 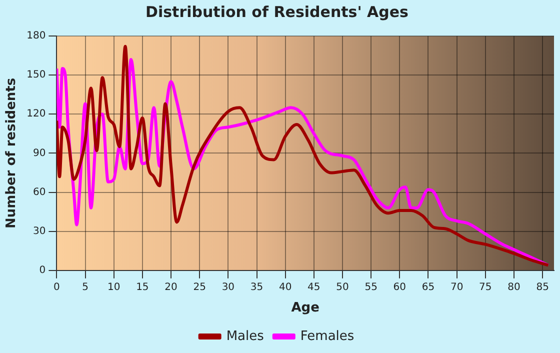 What do you see at coordinates (36, 36) in the screenshot?
I see `y-tick-label: 180` at bounding box center [36, 36].